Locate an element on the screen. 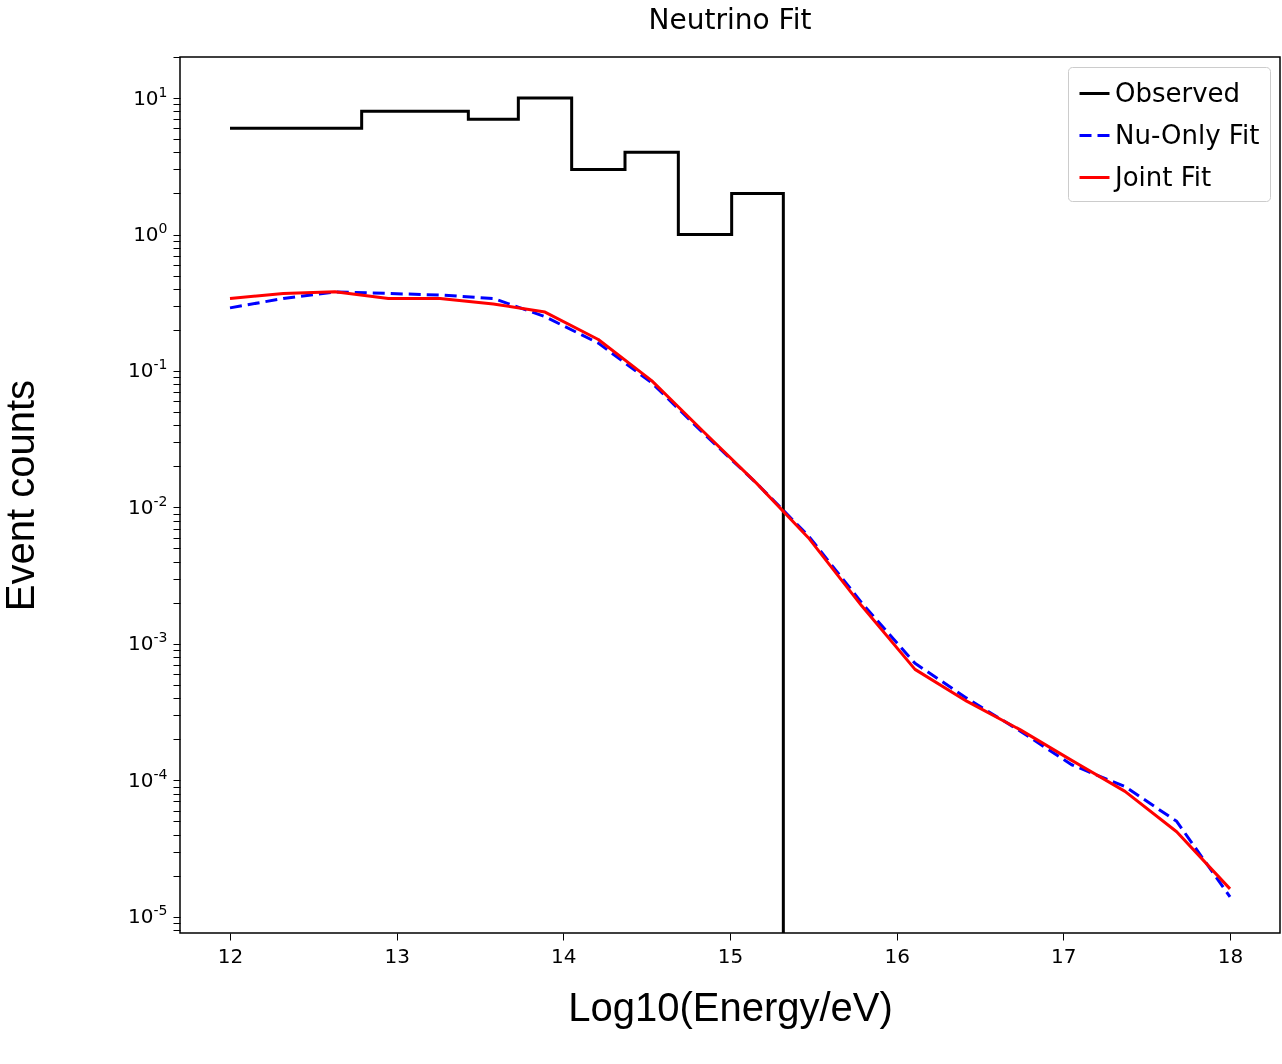 The height and width of the screenshot is (1064, 1282). x-axis-title: Log10(Energy/eV) is located at coordinates (730, 1006).